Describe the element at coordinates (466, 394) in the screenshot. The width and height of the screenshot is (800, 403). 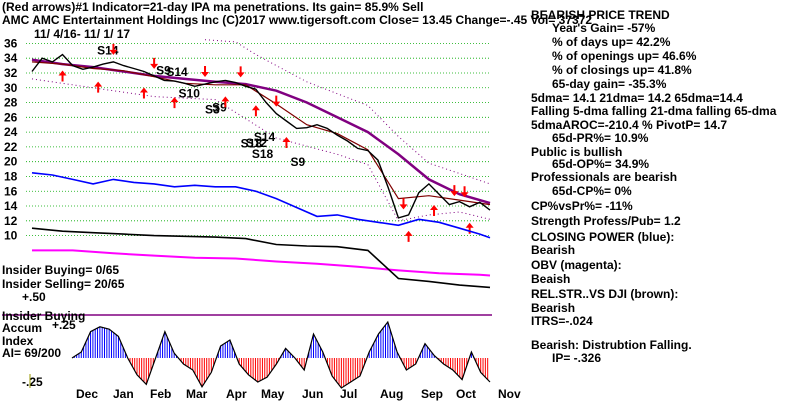
I see `x-tick-label: Oct` at that location.